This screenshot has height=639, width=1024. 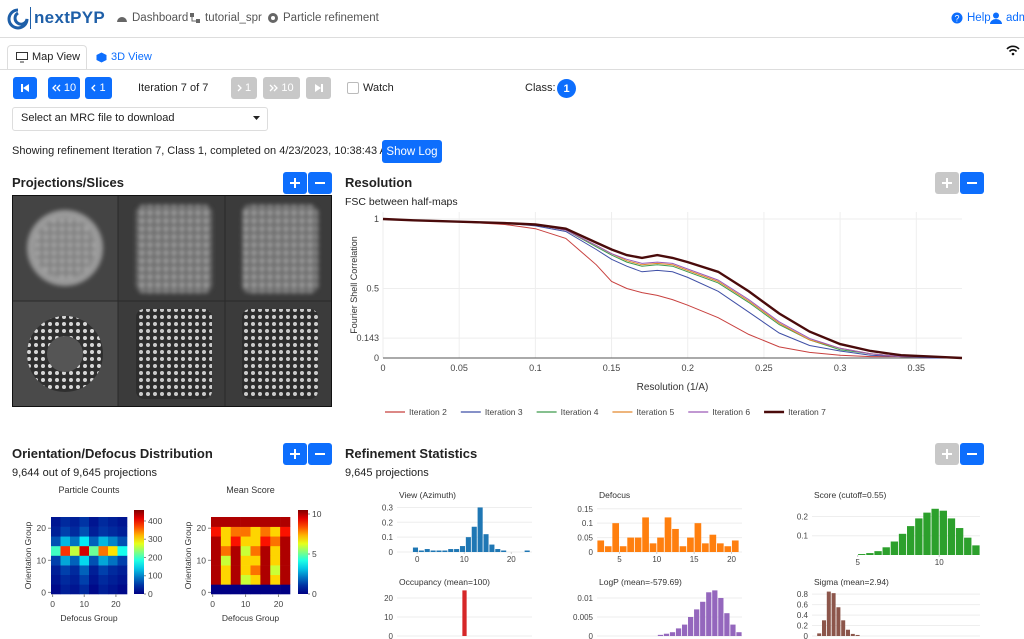 I want to click on nav-link: tutorial_spr, so click(x=225, y=18).